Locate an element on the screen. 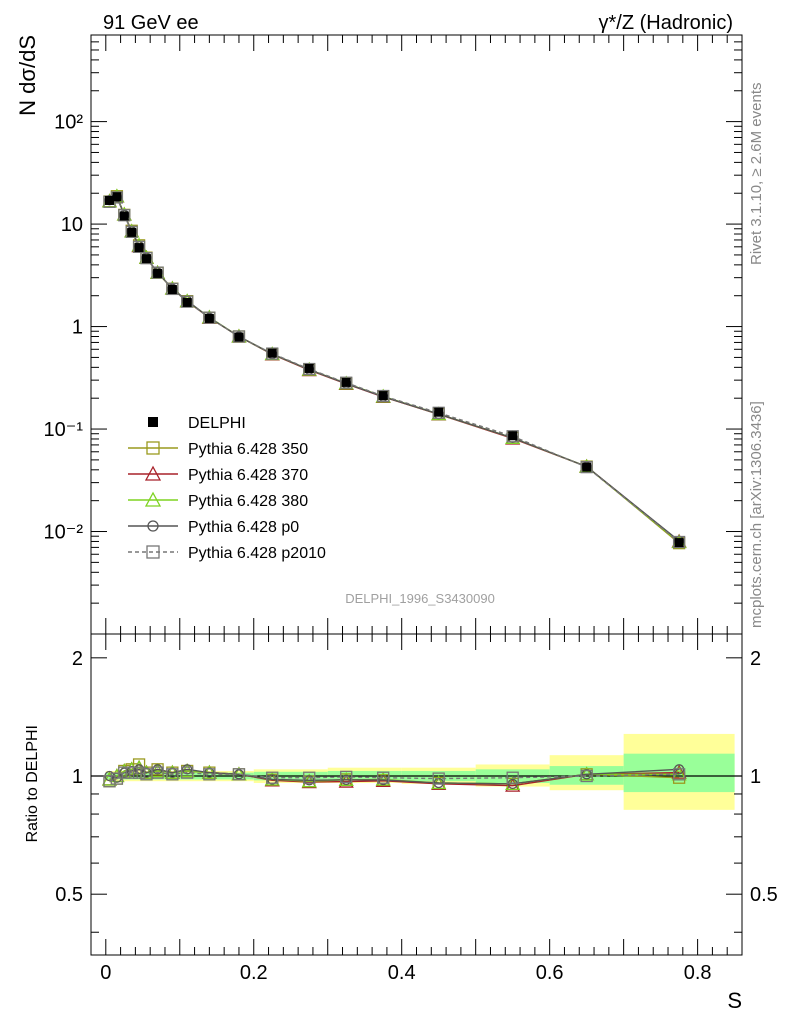 Image resolution: width=786 pixels, height=1024 pixels. header-right-label: γ*/Z (Hadronic) is located at coordinates (666, 23).